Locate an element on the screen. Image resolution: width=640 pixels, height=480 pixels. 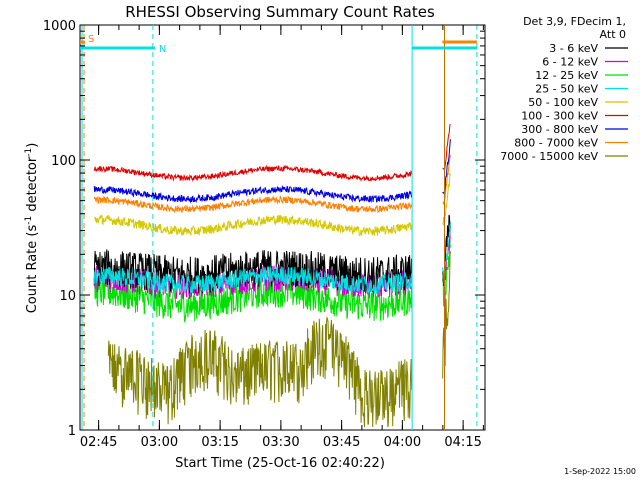
legend-label: 6 - 12 keV is located at coordinates (570, 62).